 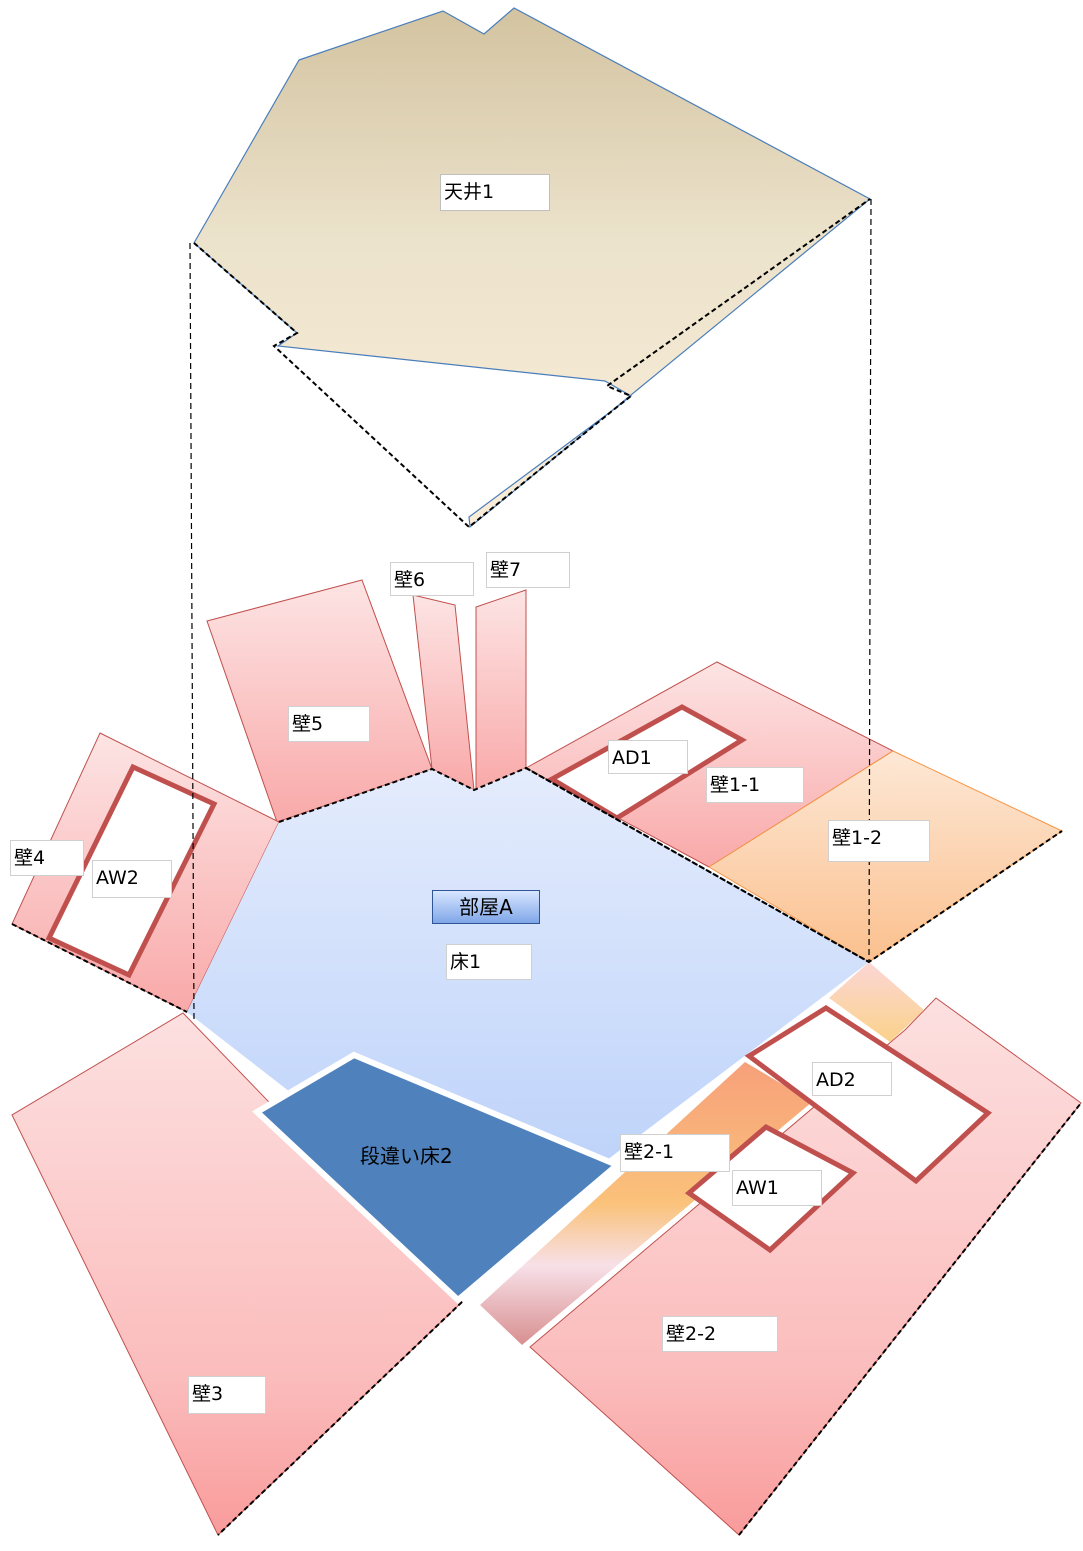 What do you see at coordinates (486, 907) in the screenshot?
I see `room-a-label: 部屋A` at bounding box center [486, 907].